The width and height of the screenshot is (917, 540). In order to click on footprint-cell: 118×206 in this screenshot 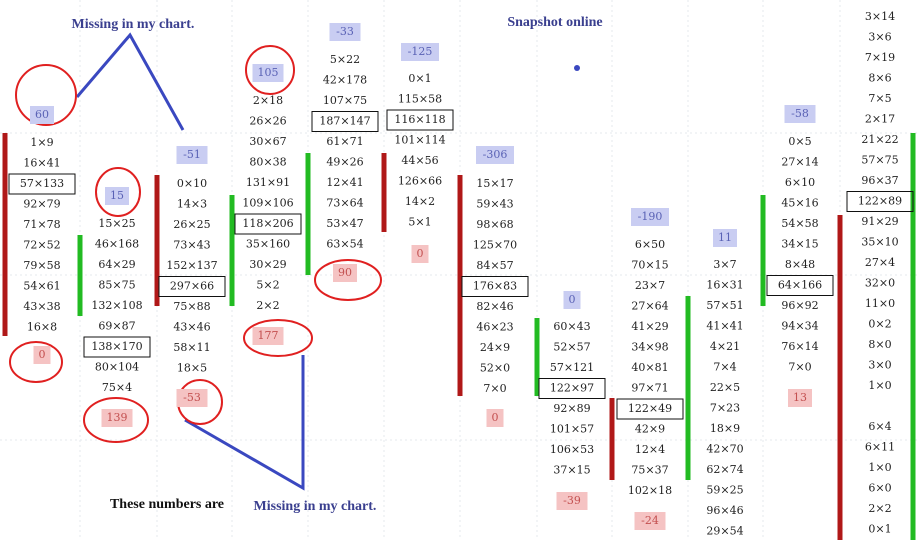, I will do `click(267, 223)`.